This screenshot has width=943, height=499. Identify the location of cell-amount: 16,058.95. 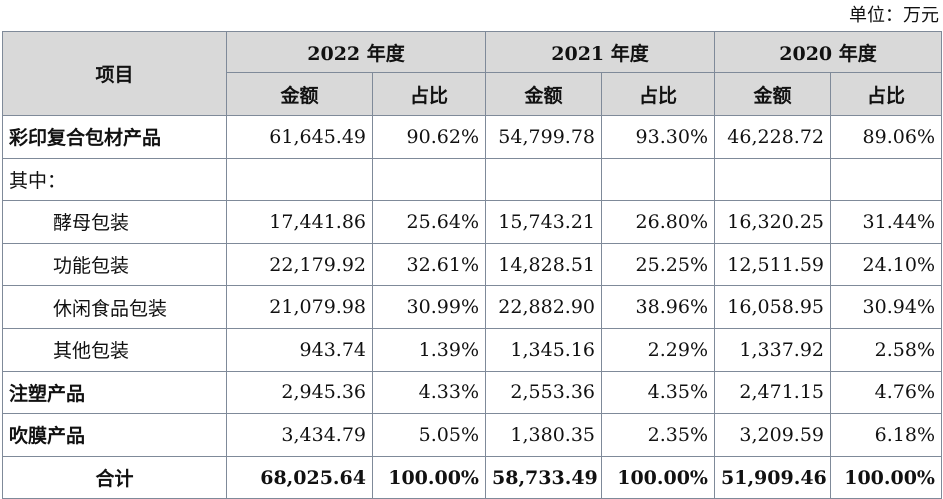
(772, 307).